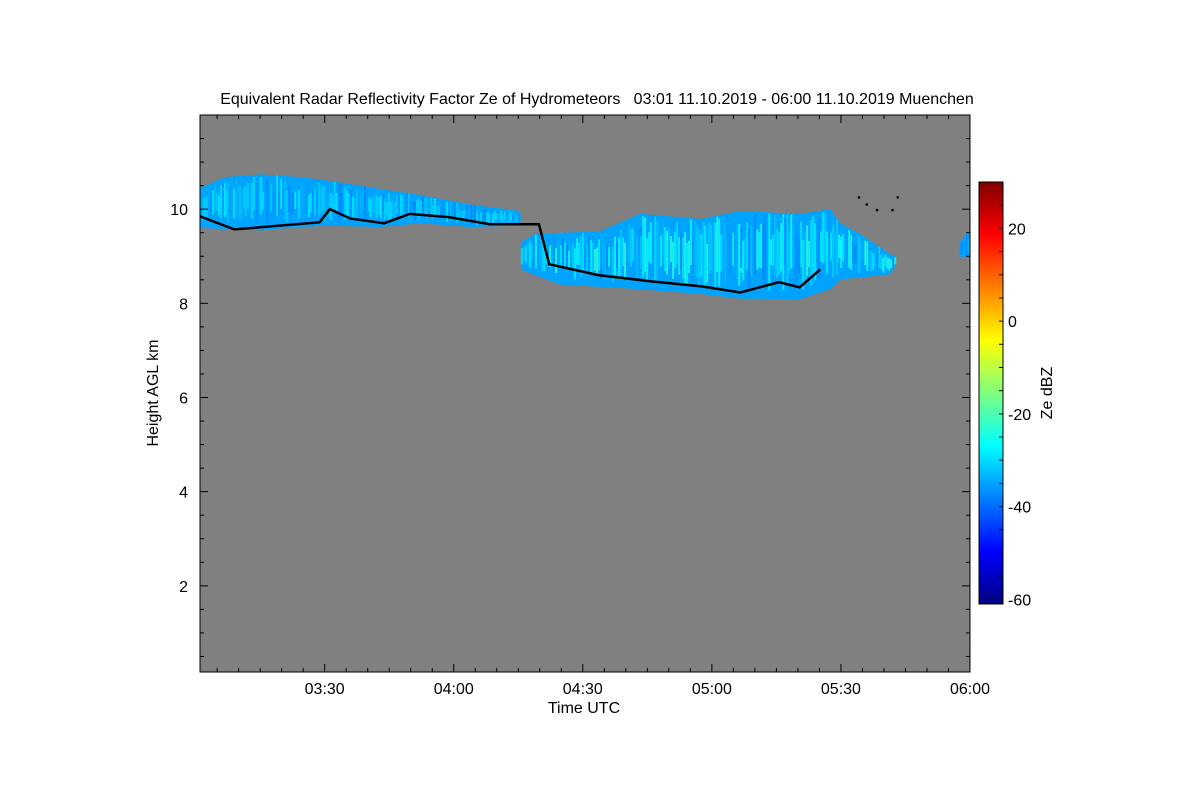 This screenshot has width=1200, height=800. I want to click on cloud-base-polyline, so click(511, 250).